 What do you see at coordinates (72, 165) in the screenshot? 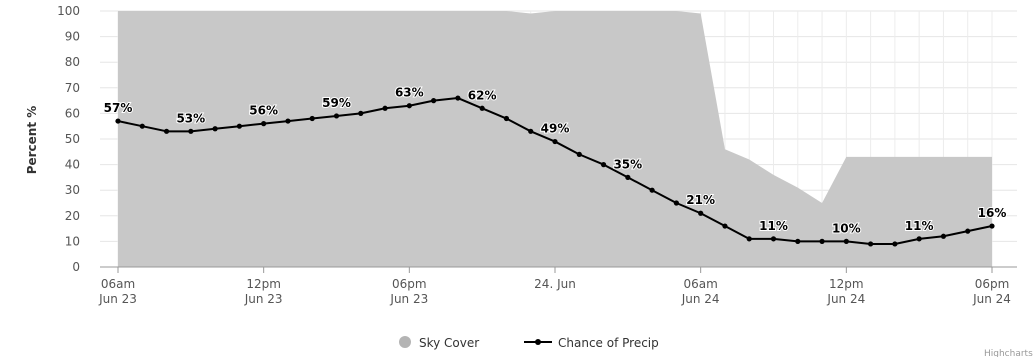
I see `y-tick-label: 40` at bounding box center [72, 165].